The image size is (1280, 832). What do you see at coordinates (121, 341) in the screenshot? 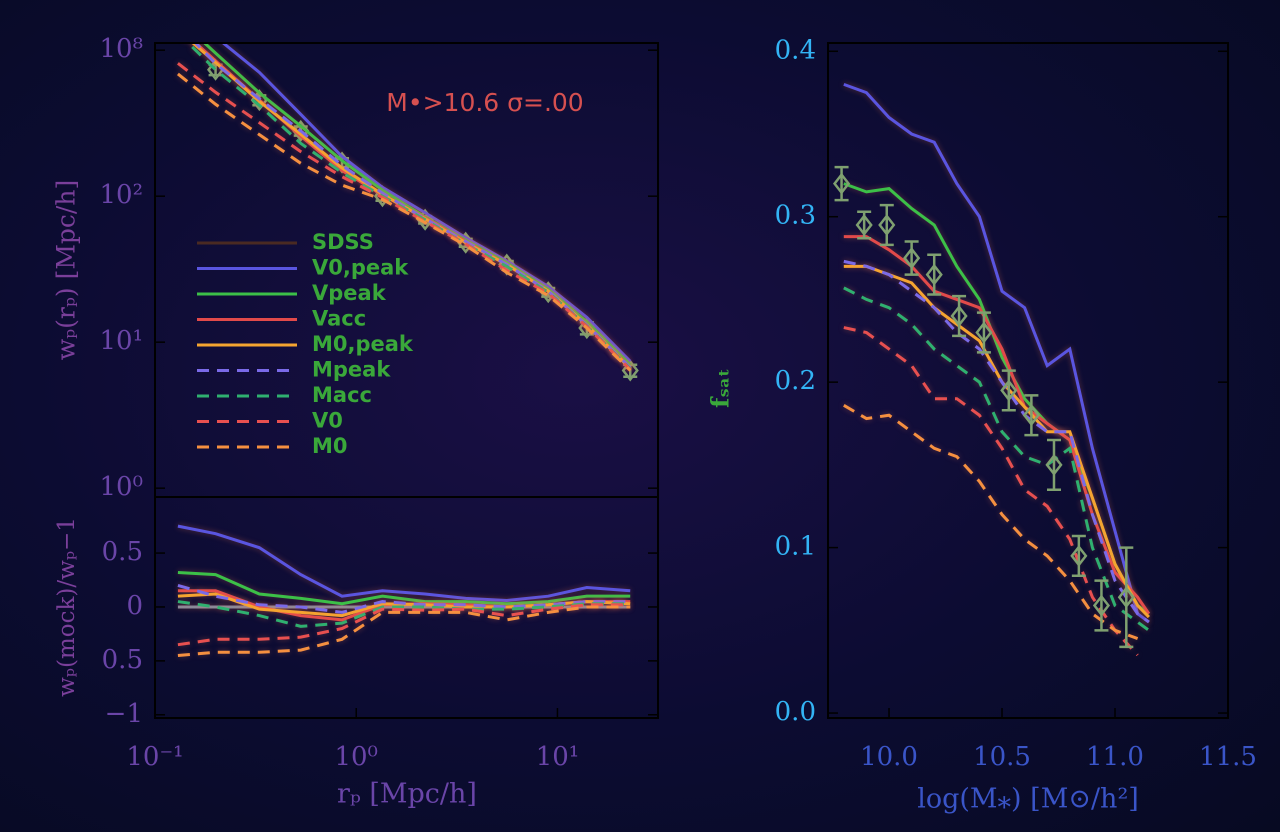
I see `y-tick-label: 10¹` at bounding box center [121, 341].